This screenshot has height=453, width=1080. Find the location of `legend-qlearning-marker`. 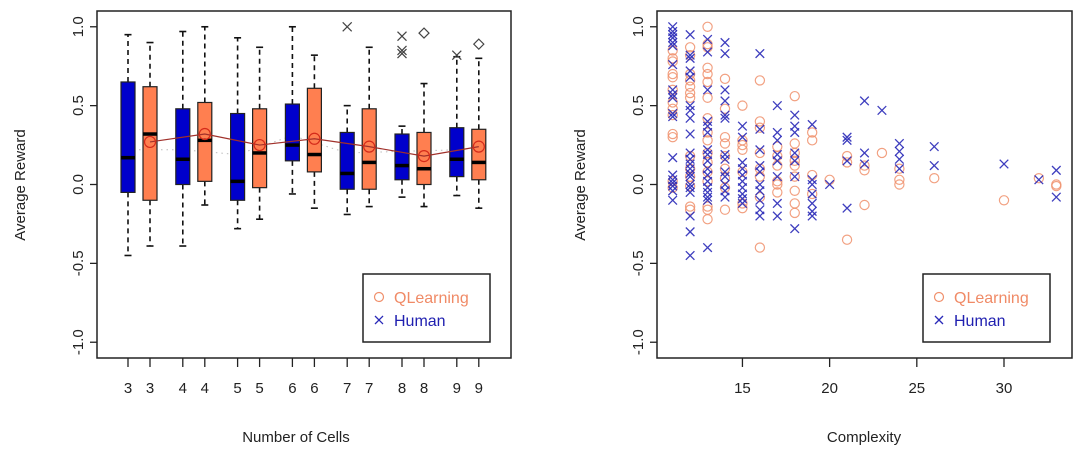

legend-qlearning-marker is located at coordinates (379, 297).